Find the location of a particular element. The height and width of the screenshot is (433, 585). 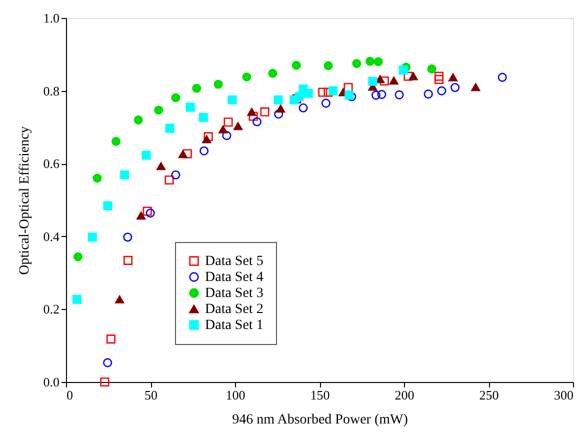

legend-label: Data Set 5 is located at coordinates (234, 261).